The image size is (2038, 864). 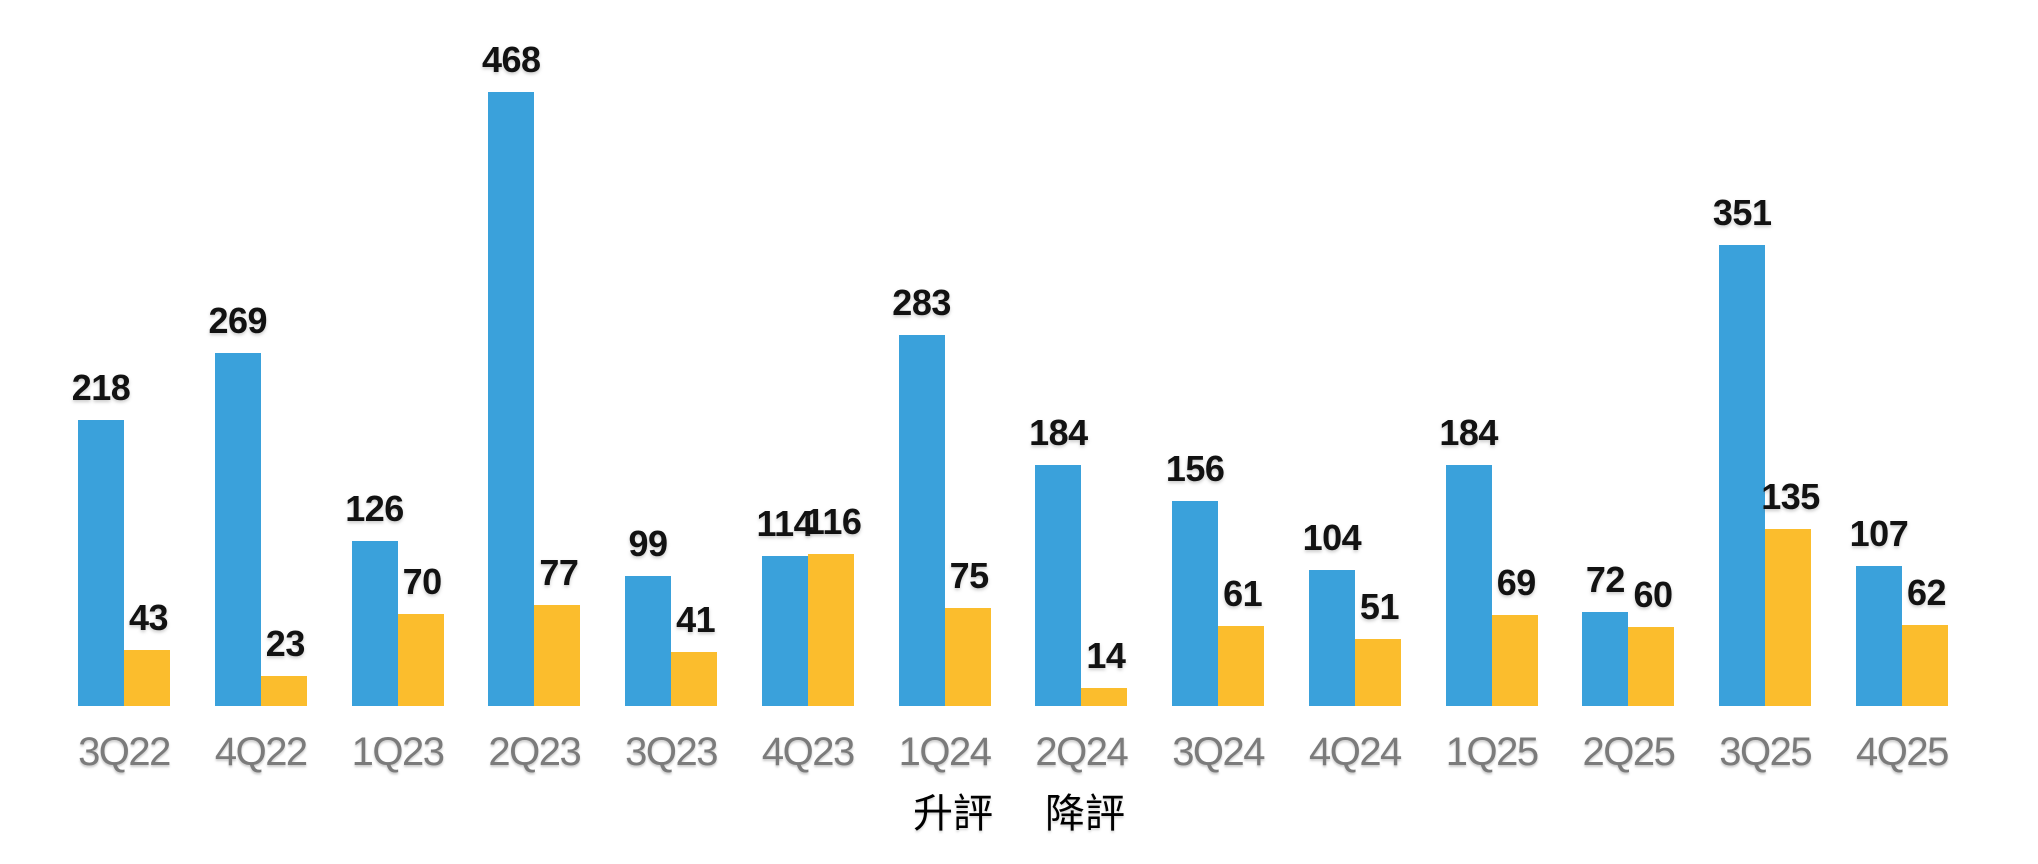 What do you see at coordinates (1879, 533) in the screenshot?
I see `value-label: 107` at bounding box center [1879, 533].